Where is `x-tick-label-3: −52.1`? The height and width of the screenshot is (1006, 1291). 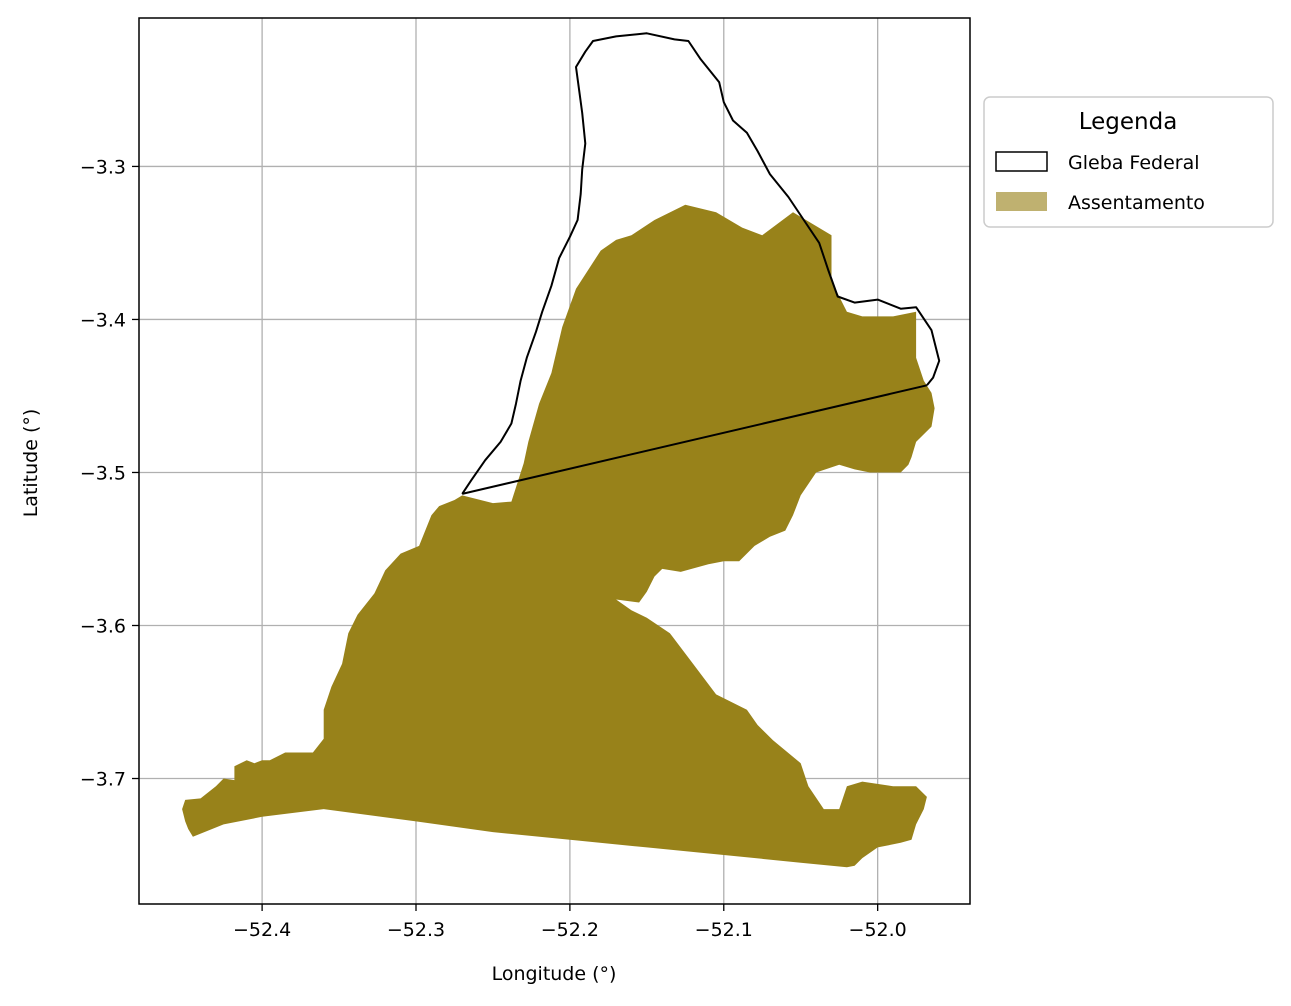
x-tick-label-3: −52.1 is located at coordinates (724, 930).